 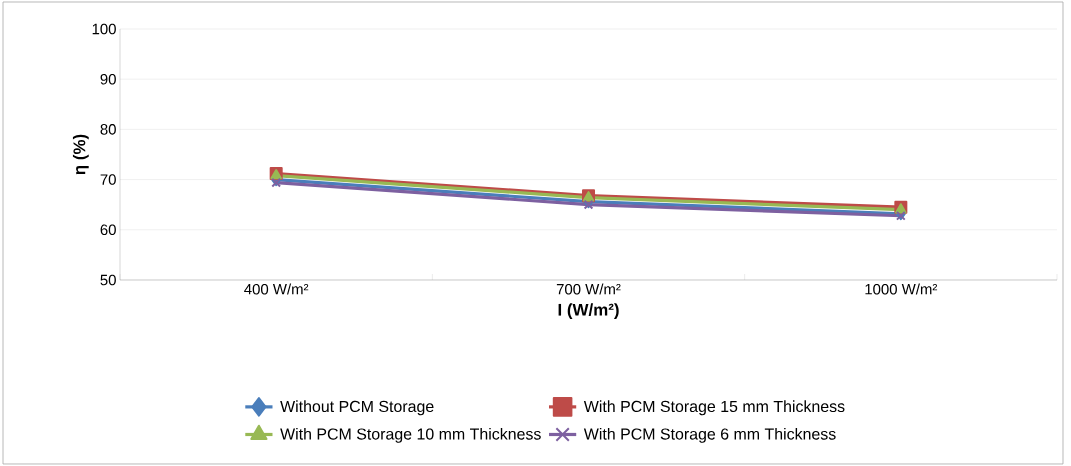 What do you see at coordinates (709, 435) in the screenshot?
I see `legend-label: With PCM Storage 6 mm Thickness` at bounding box center [709, 435].